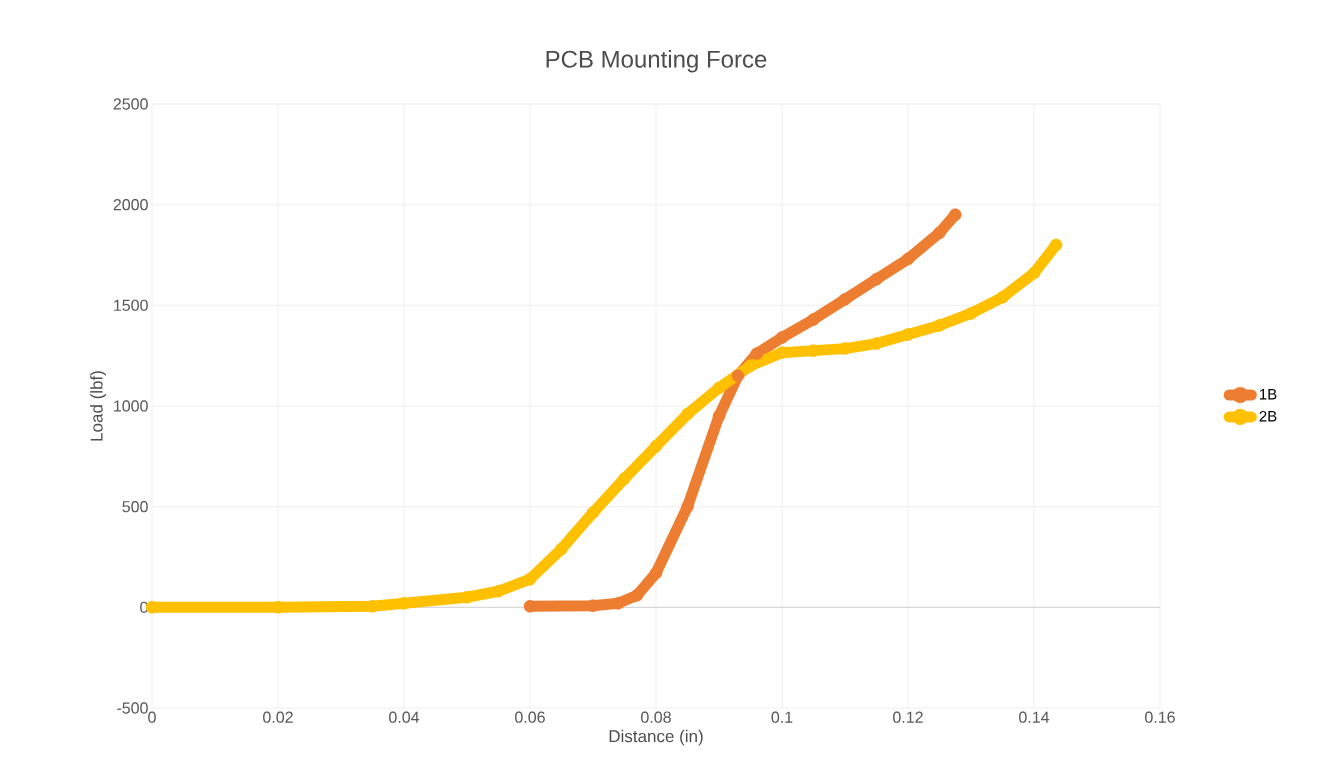 This screenshot has height=774, width=1330. I want to click on y-tick-label: 1500, so click(131, 305).